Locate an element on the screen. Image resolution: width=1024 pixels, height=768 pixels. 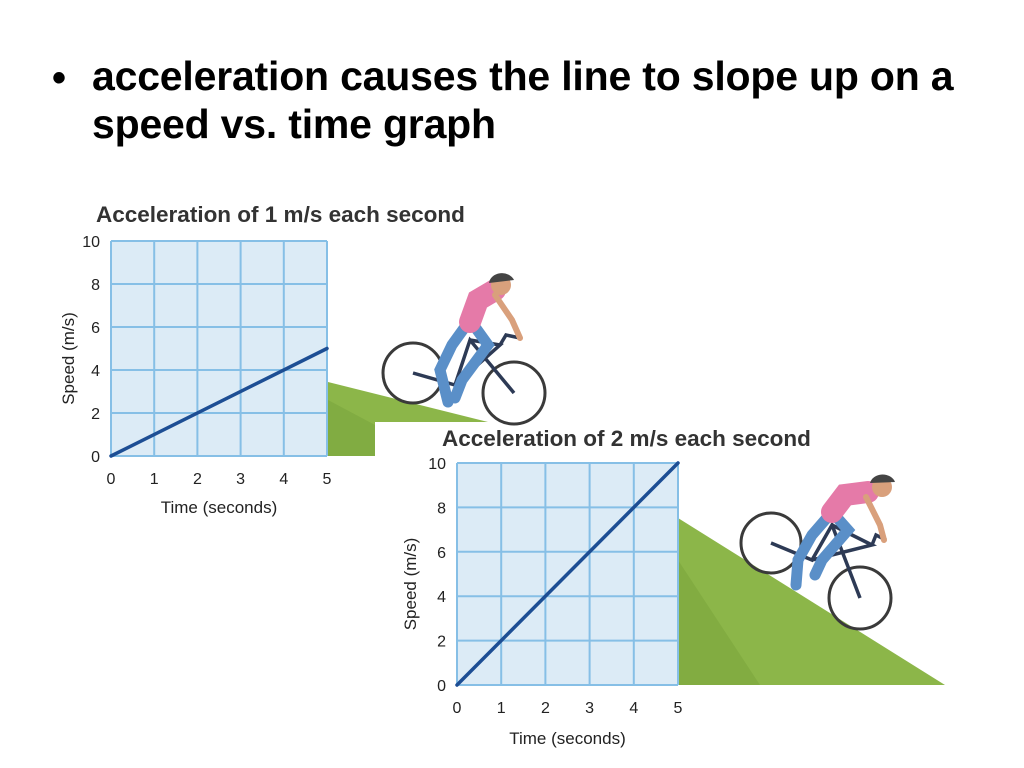
plot-area is located at coordinates (219, 348).